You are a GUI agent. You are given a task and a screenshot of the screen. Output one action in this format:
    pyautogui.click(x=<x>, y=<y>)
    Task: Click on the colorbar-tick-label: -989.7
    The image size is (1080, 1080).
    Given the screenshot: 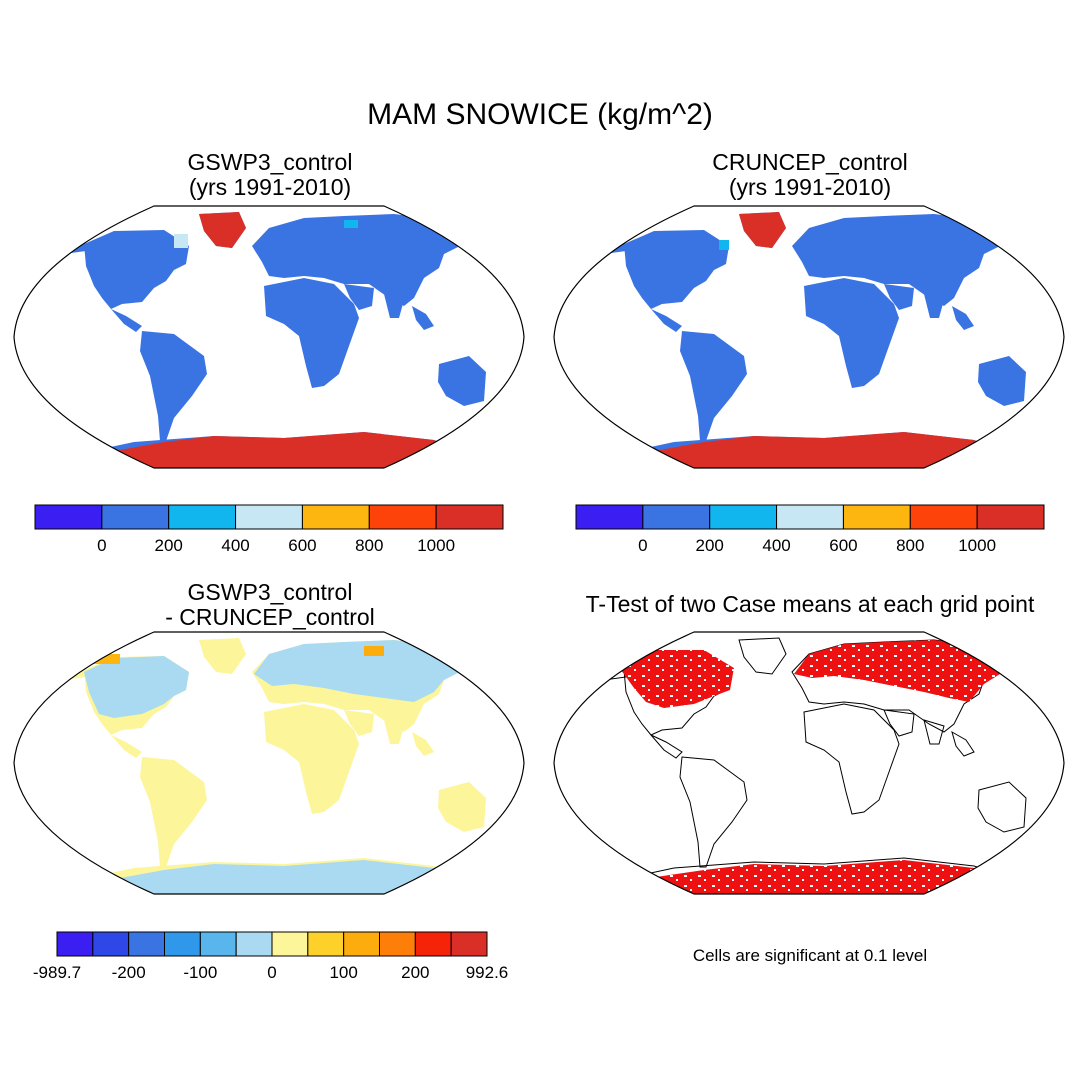 What is the action you would take?
    pyautogui.click(x=57, y=972)
    